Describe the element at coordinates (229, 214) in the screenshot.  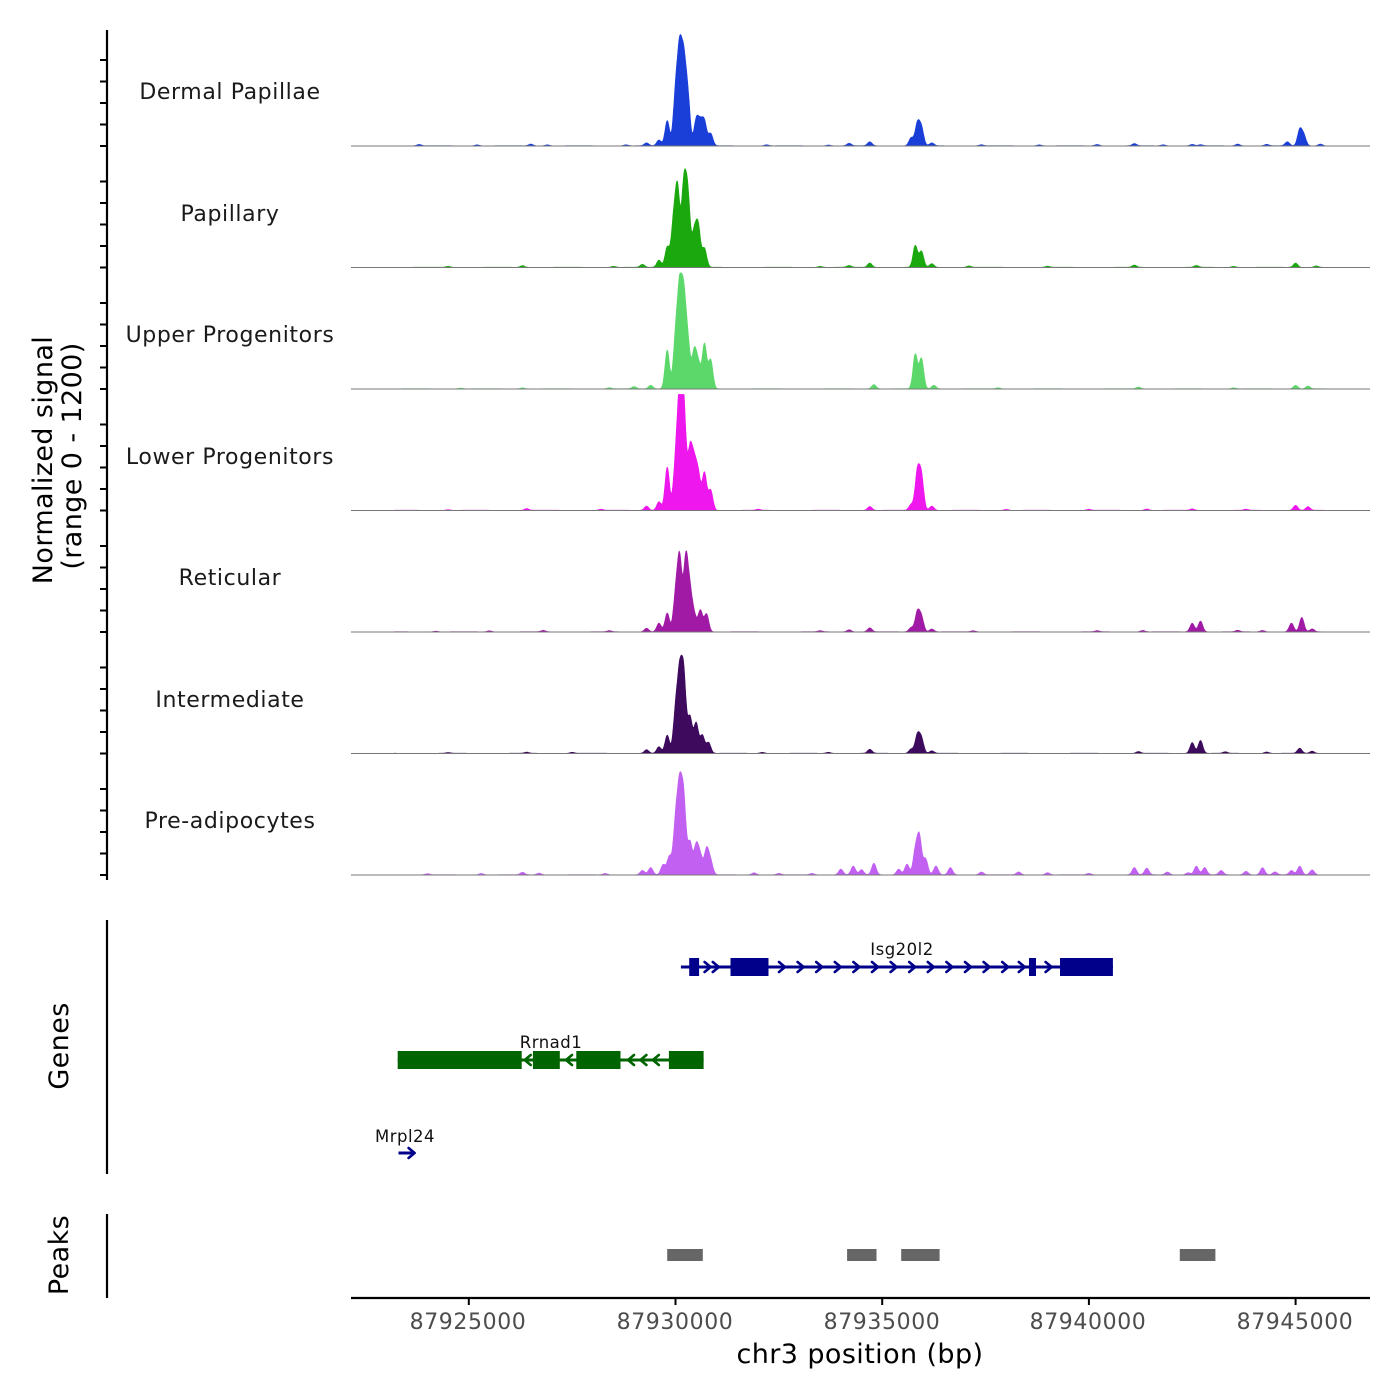
I see `track-label-papillary: Papillary` at that location.